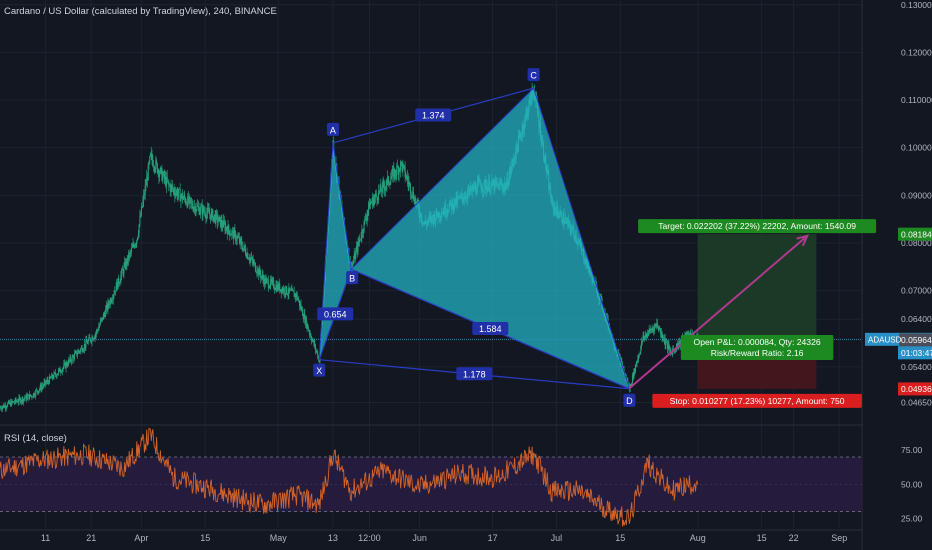 This screenshot has width=932, height=550. What do you see at coordinates (916, 353) in the screenshot?
I see `countdown: 01:03:47` at bounding box center [916, 353].